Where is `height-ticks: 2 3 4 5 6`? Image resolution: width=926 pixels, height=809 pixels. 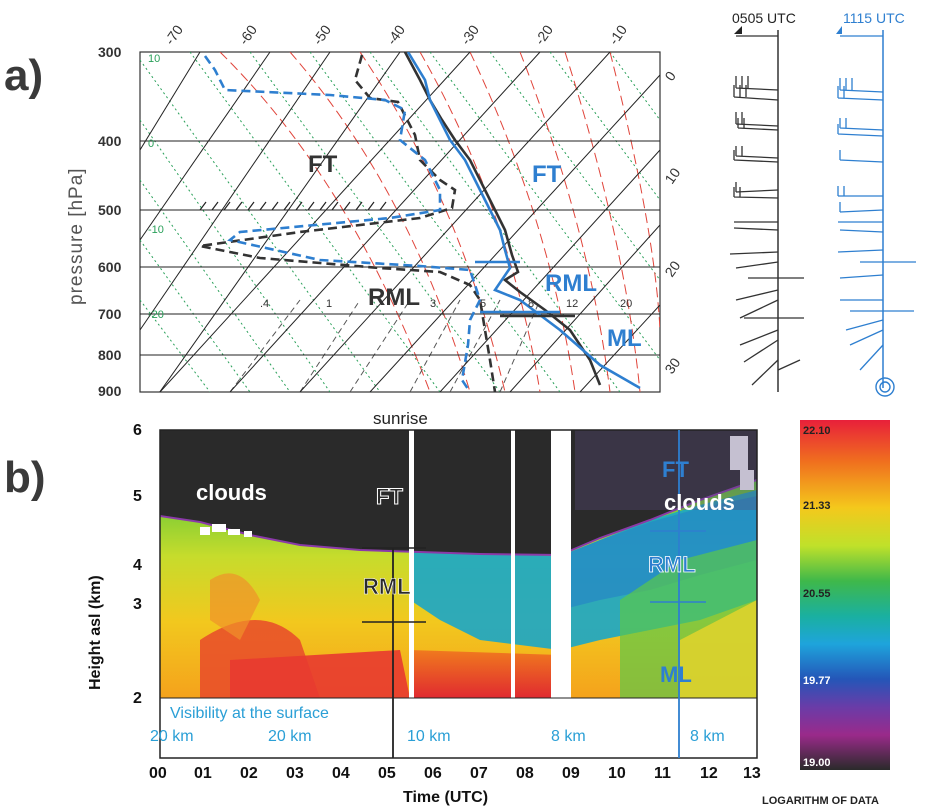
height-ticks: 2 3 4 5 6 is located at coordinates (137, 564).